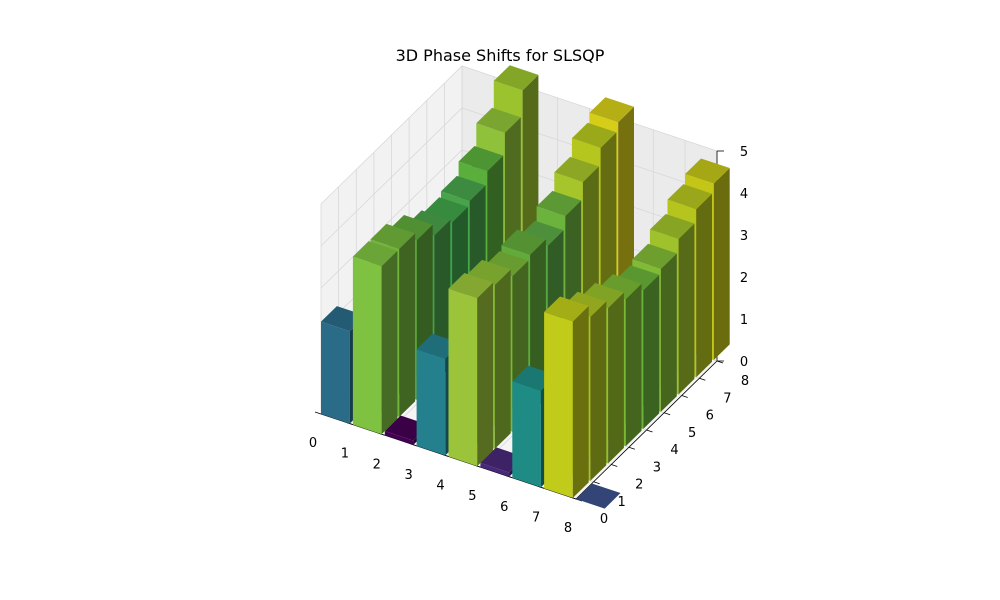 The height and width of the screenshot is (600, 1000). Describe the element at coordinates (408, 475) in the screenshot. I see `x-tick-label: 3` at that location.